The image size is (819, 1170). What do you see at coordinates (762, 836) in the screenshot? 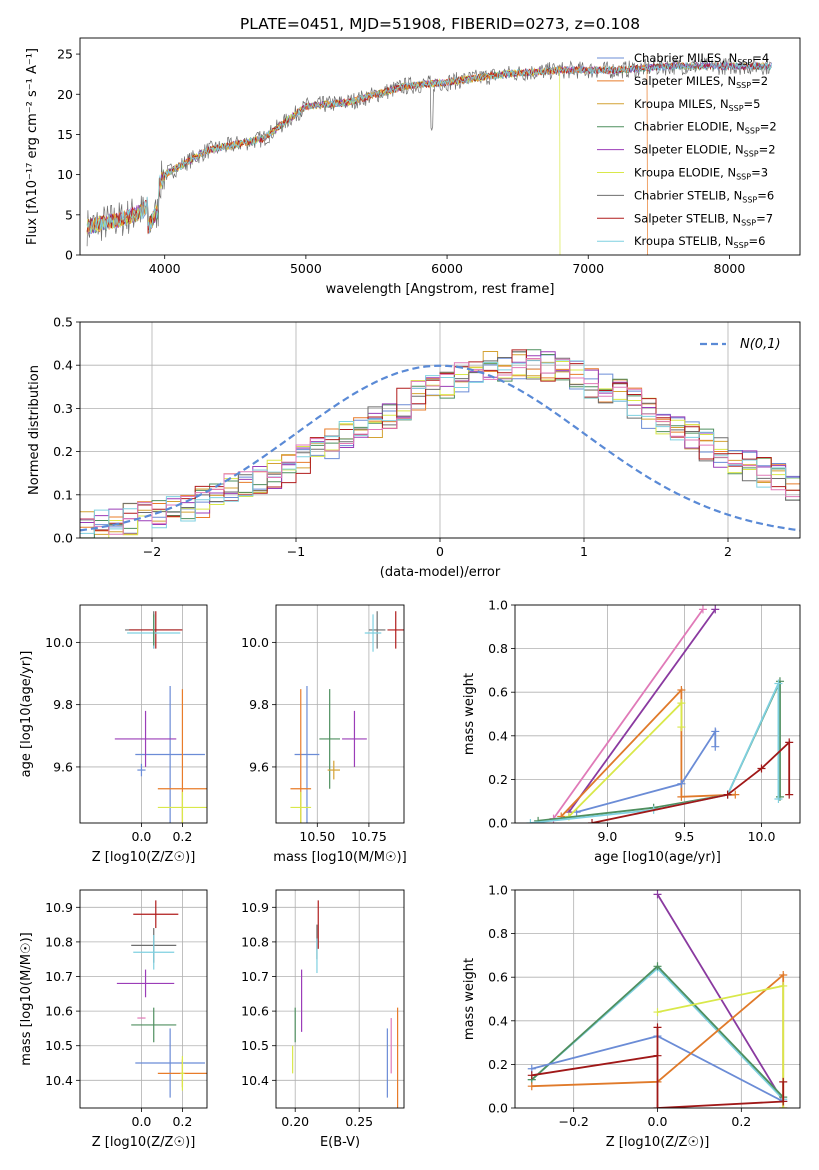
I see `x-tick-label: 10.0` at bounding box center [762, 836].